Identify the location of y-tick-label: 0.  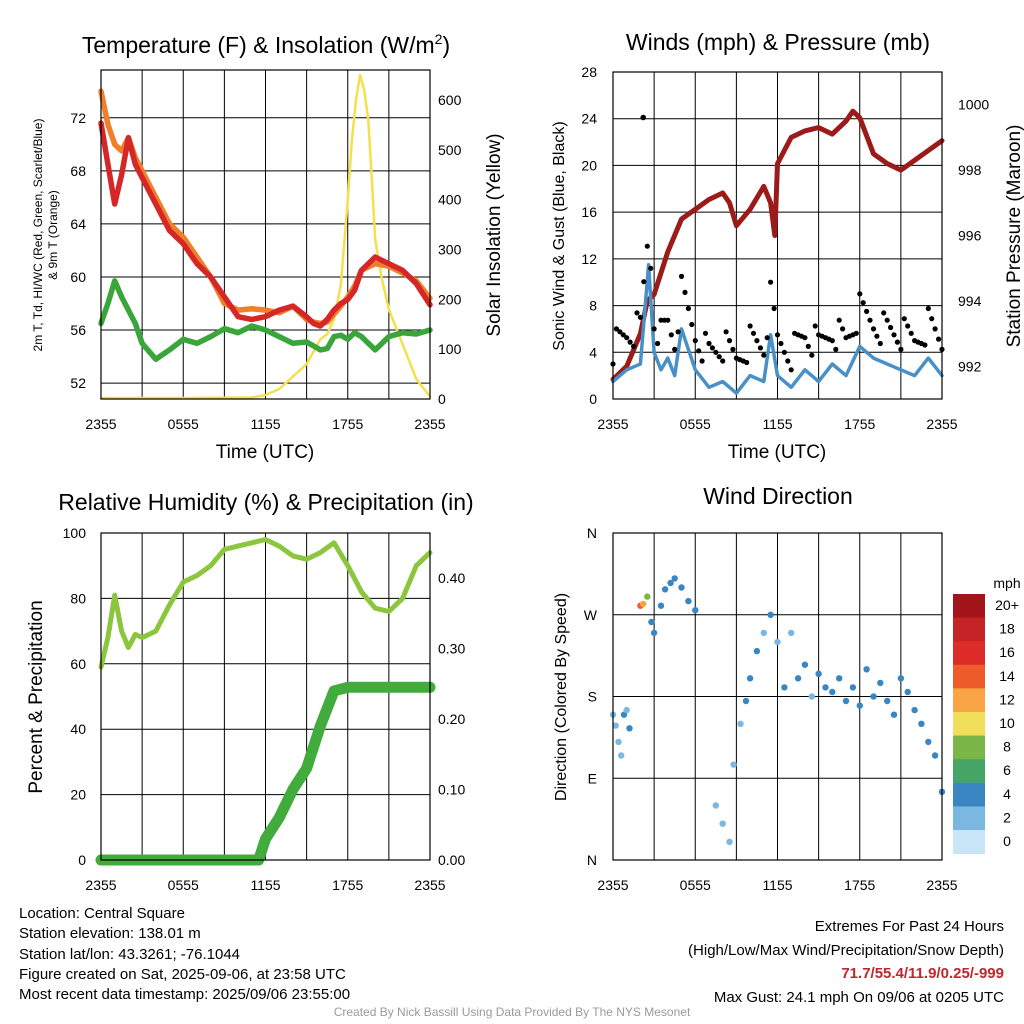
(593, 399).